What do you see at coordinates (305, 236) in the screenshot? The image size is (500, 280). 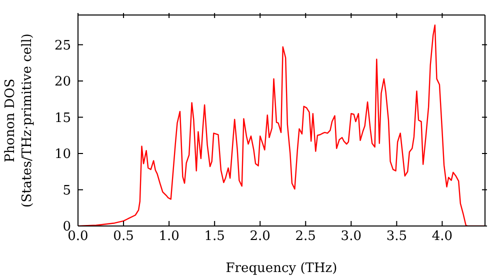 I see `x-tick-label: 2.5` at bounding box center [305, 236].